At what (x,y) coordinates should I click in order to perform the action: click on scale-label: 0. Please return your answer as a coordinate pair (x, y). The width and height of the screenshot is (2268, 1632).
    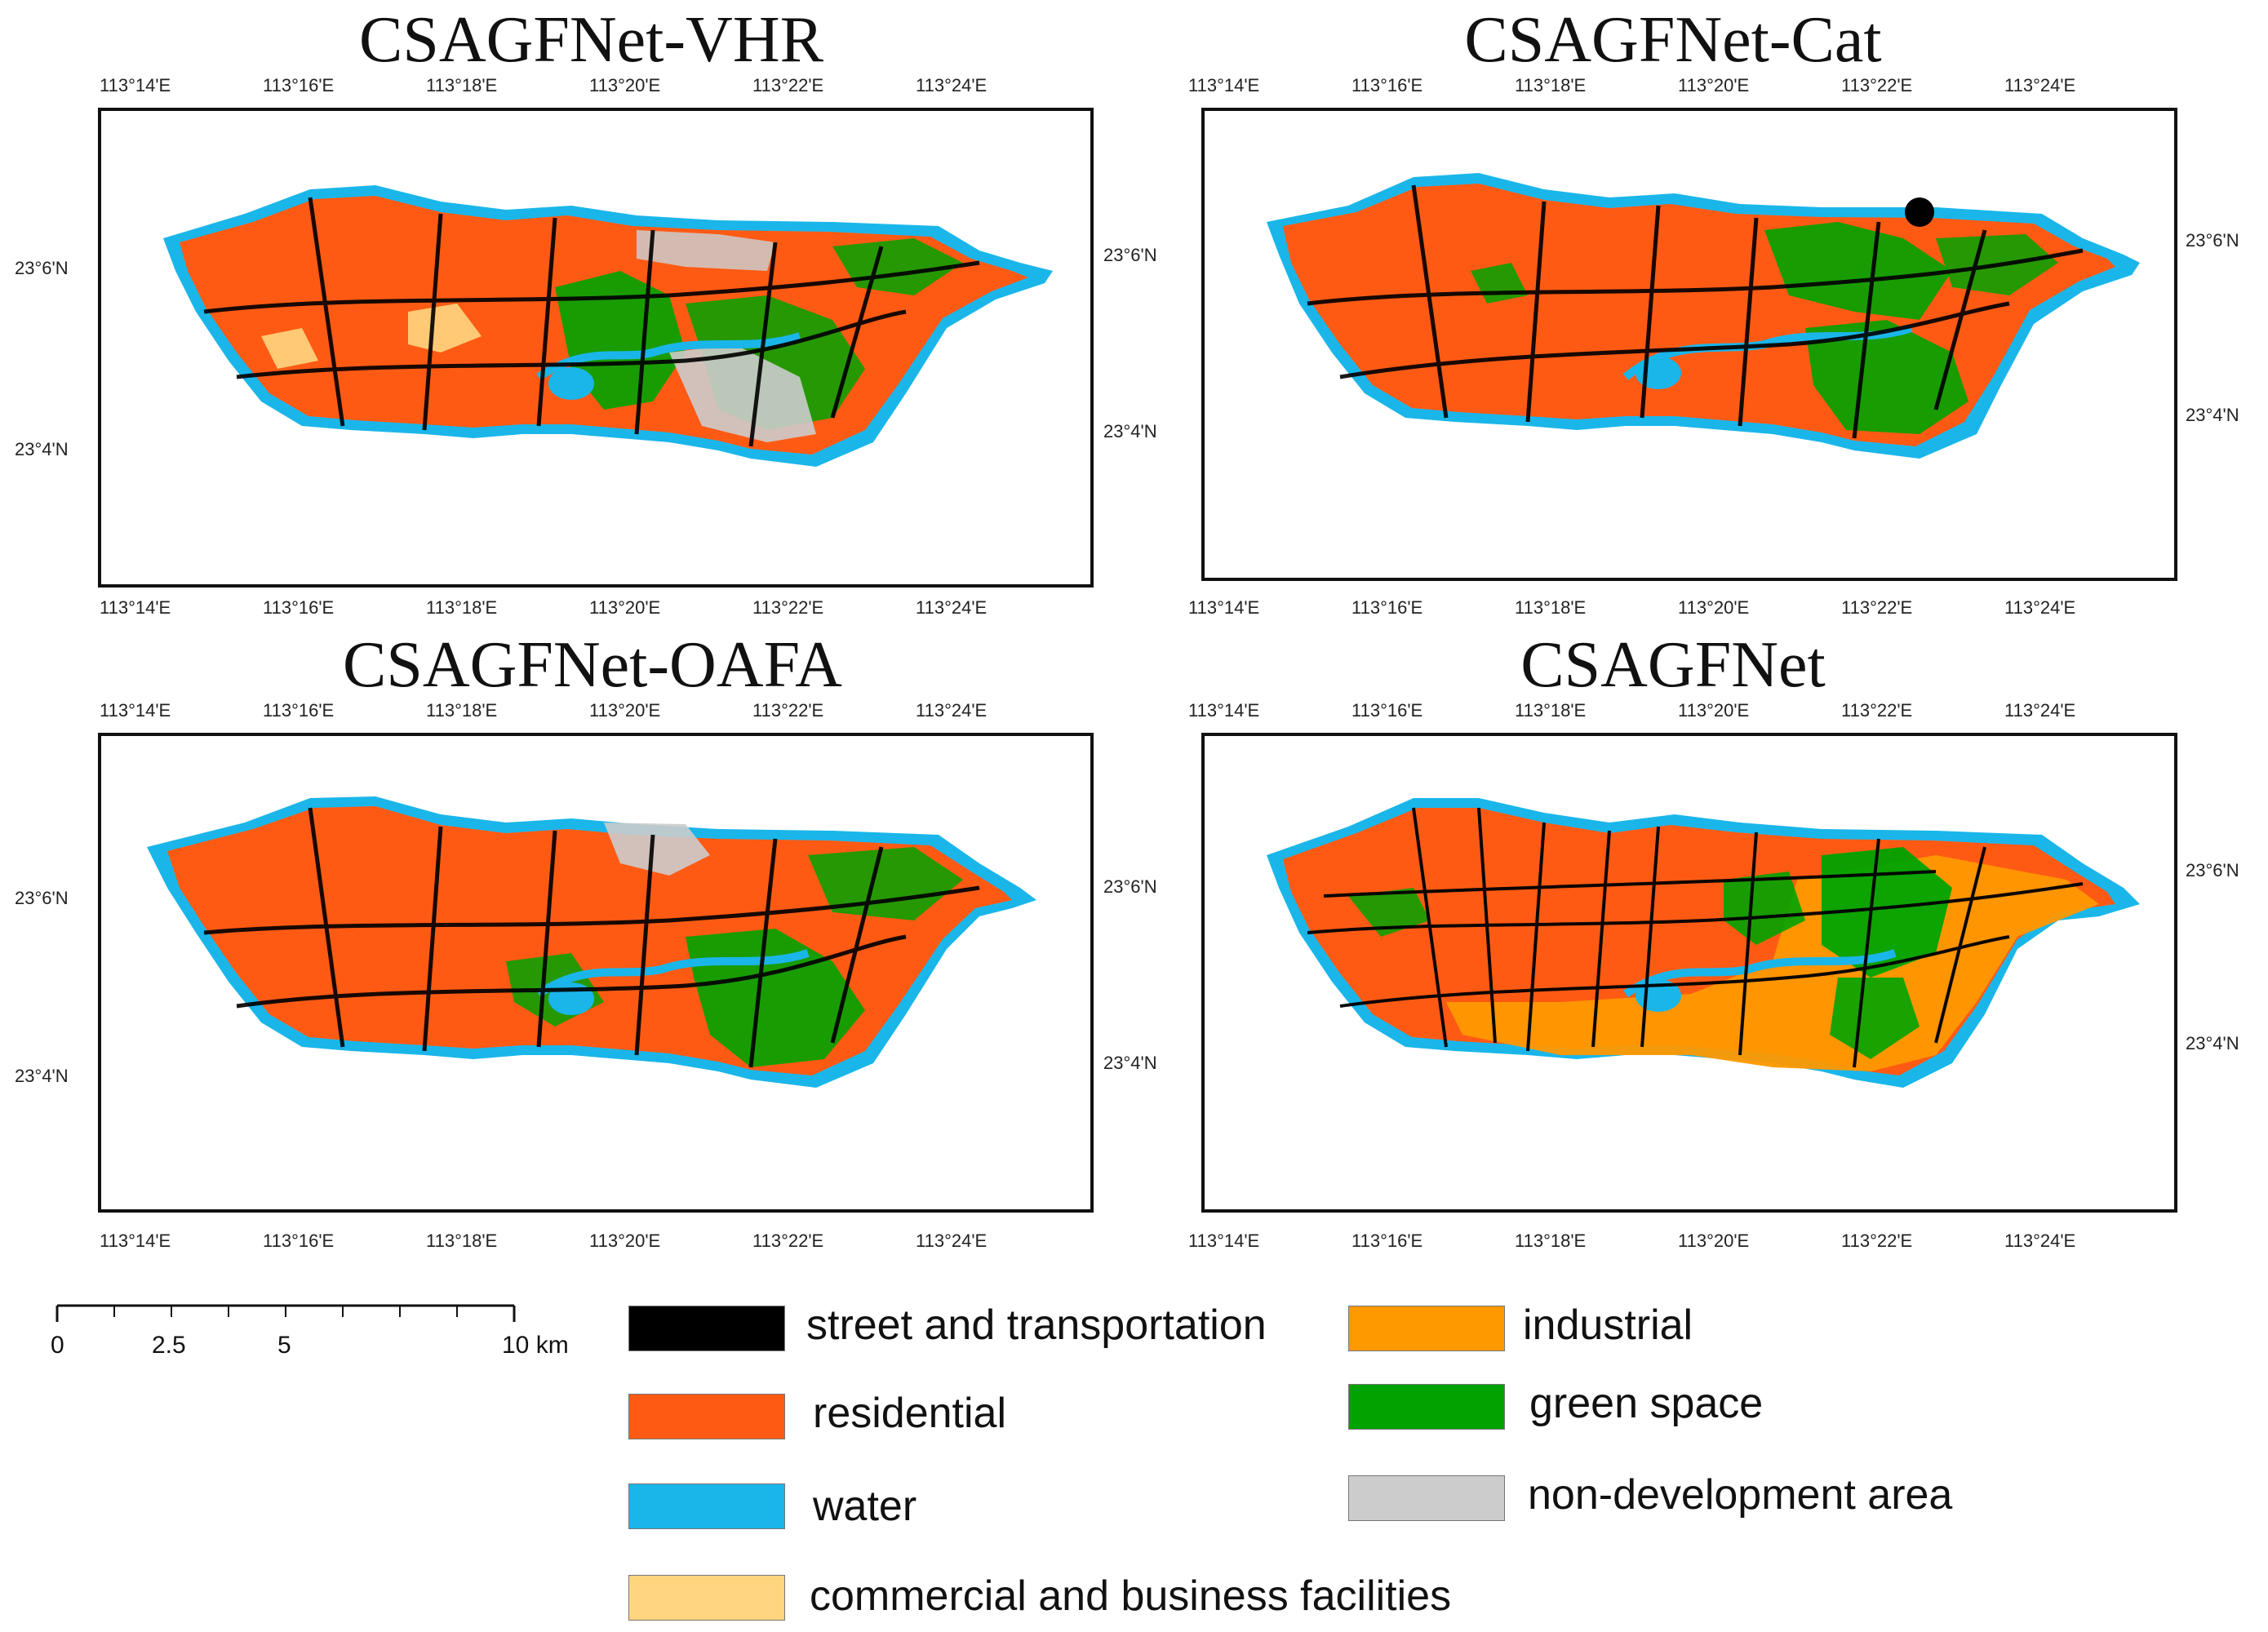
    Looking at the image, I should click on (57, 1345).